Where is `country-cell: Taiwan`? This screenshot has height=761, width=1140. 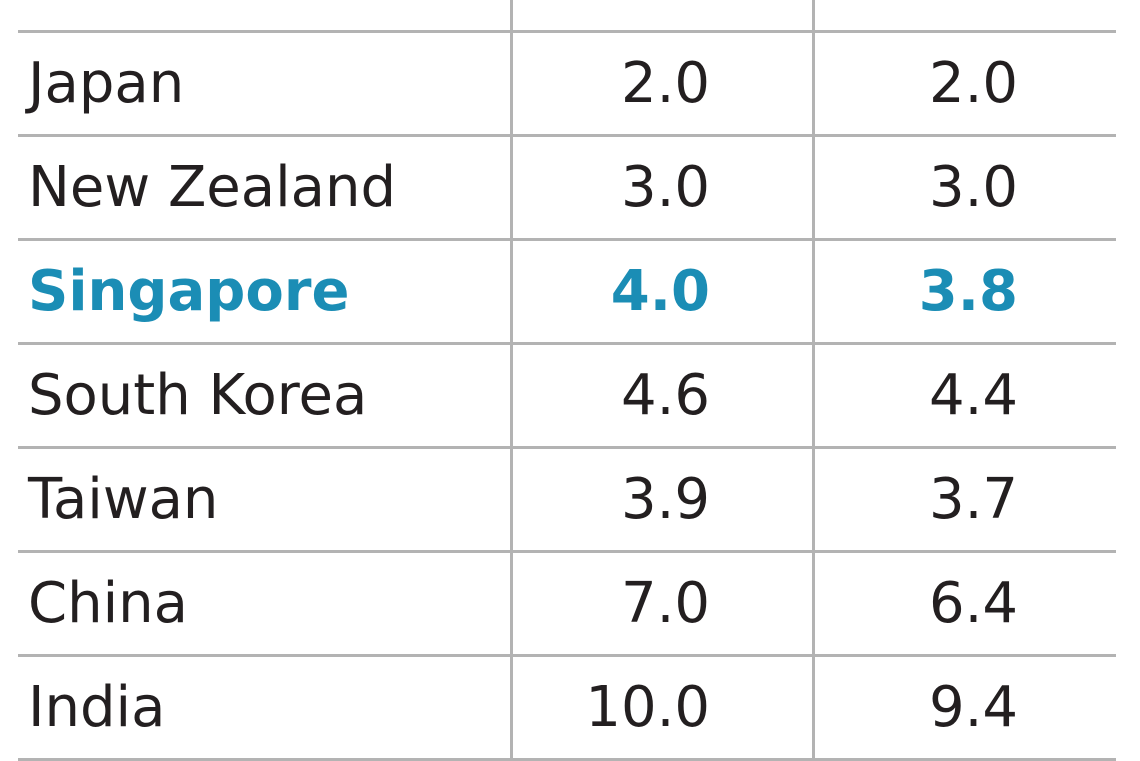
country-cell: Taiwan is located at coordinates (123, 499).